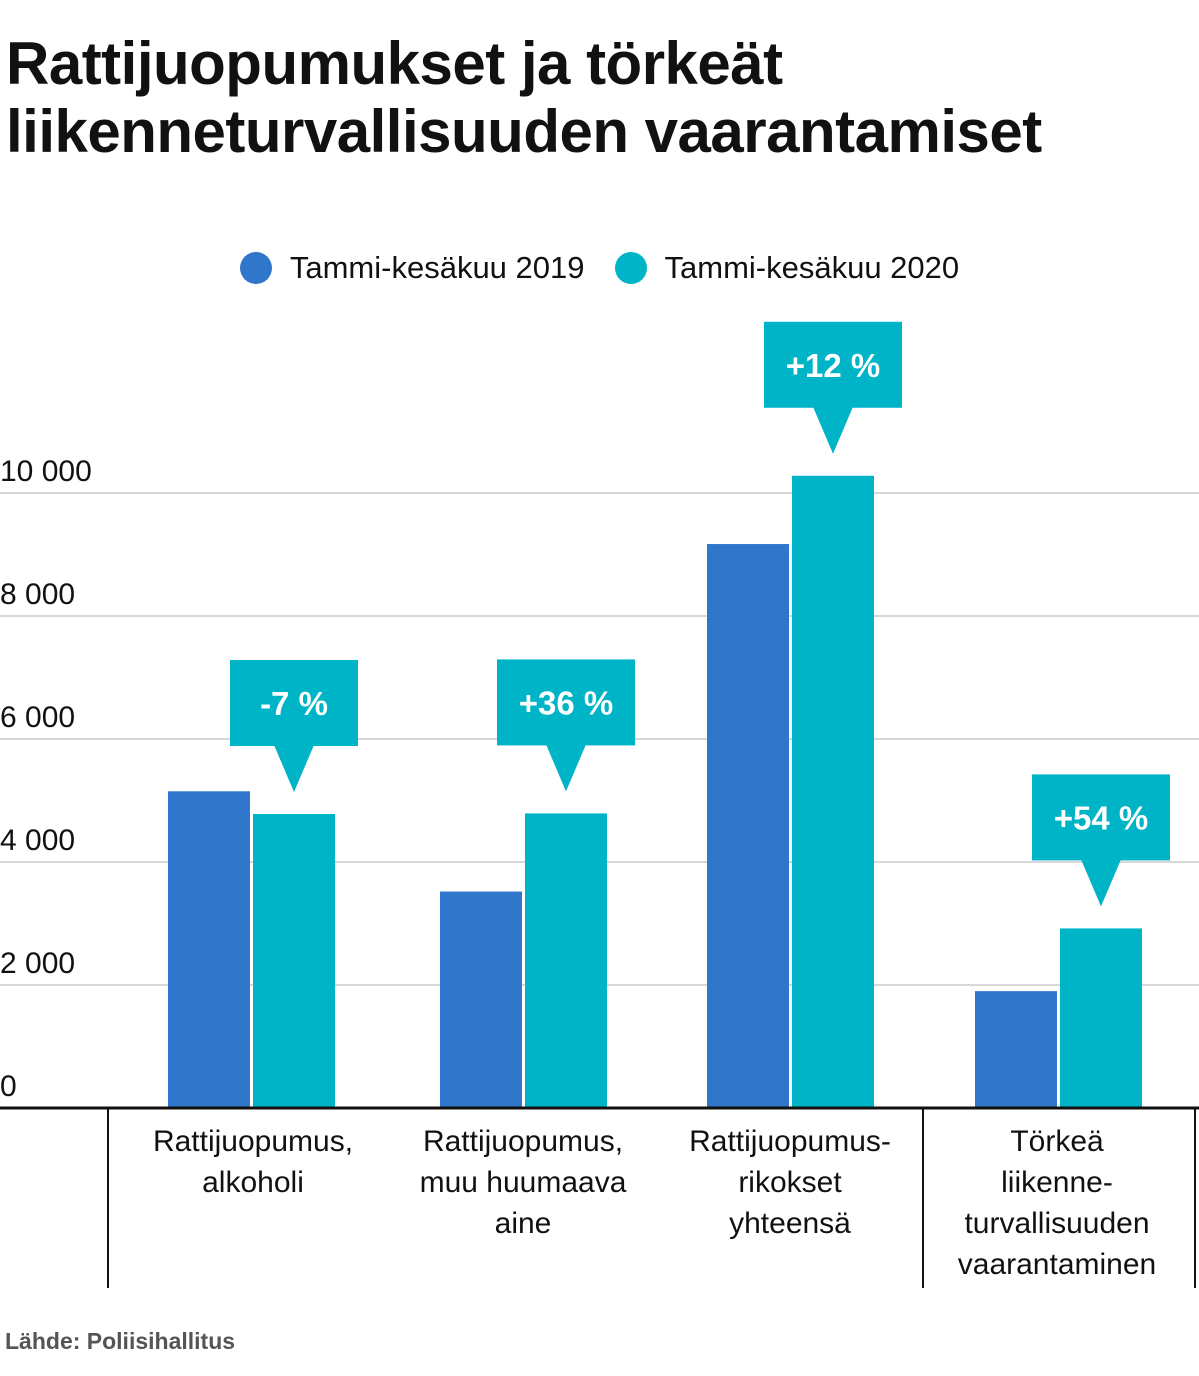 This screenshot has height=1376, width=1199. Describe the element at coordinates (120, 1341) in the screenshot. I see `source-note: Lähde: Poliisihallitus` at that location.